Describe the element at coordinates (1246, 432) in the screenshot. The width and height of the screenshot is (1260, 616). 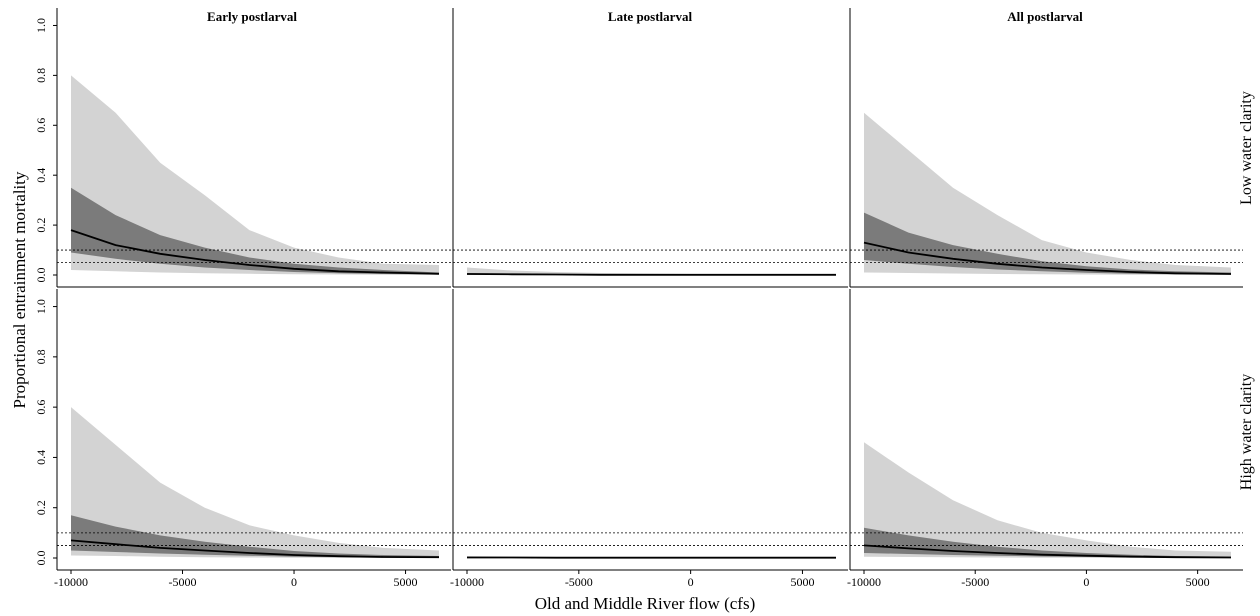
I see `row-strip-high: High water clarity` at that location.